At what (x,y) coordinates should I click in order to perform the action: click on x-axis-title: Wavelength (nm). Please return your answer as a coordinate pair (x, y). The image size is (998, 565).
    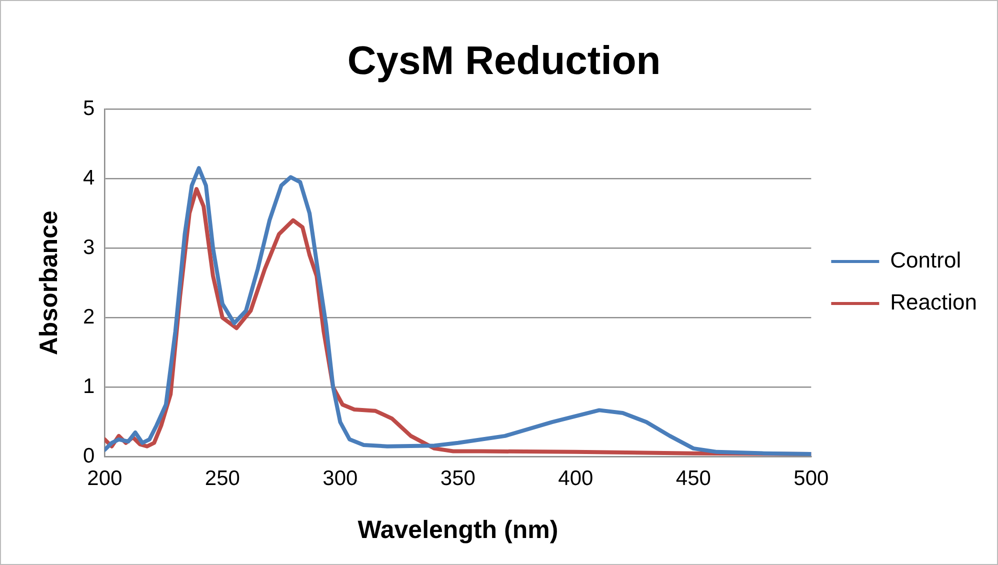
    Looking at the image, I should click on (458, 530).